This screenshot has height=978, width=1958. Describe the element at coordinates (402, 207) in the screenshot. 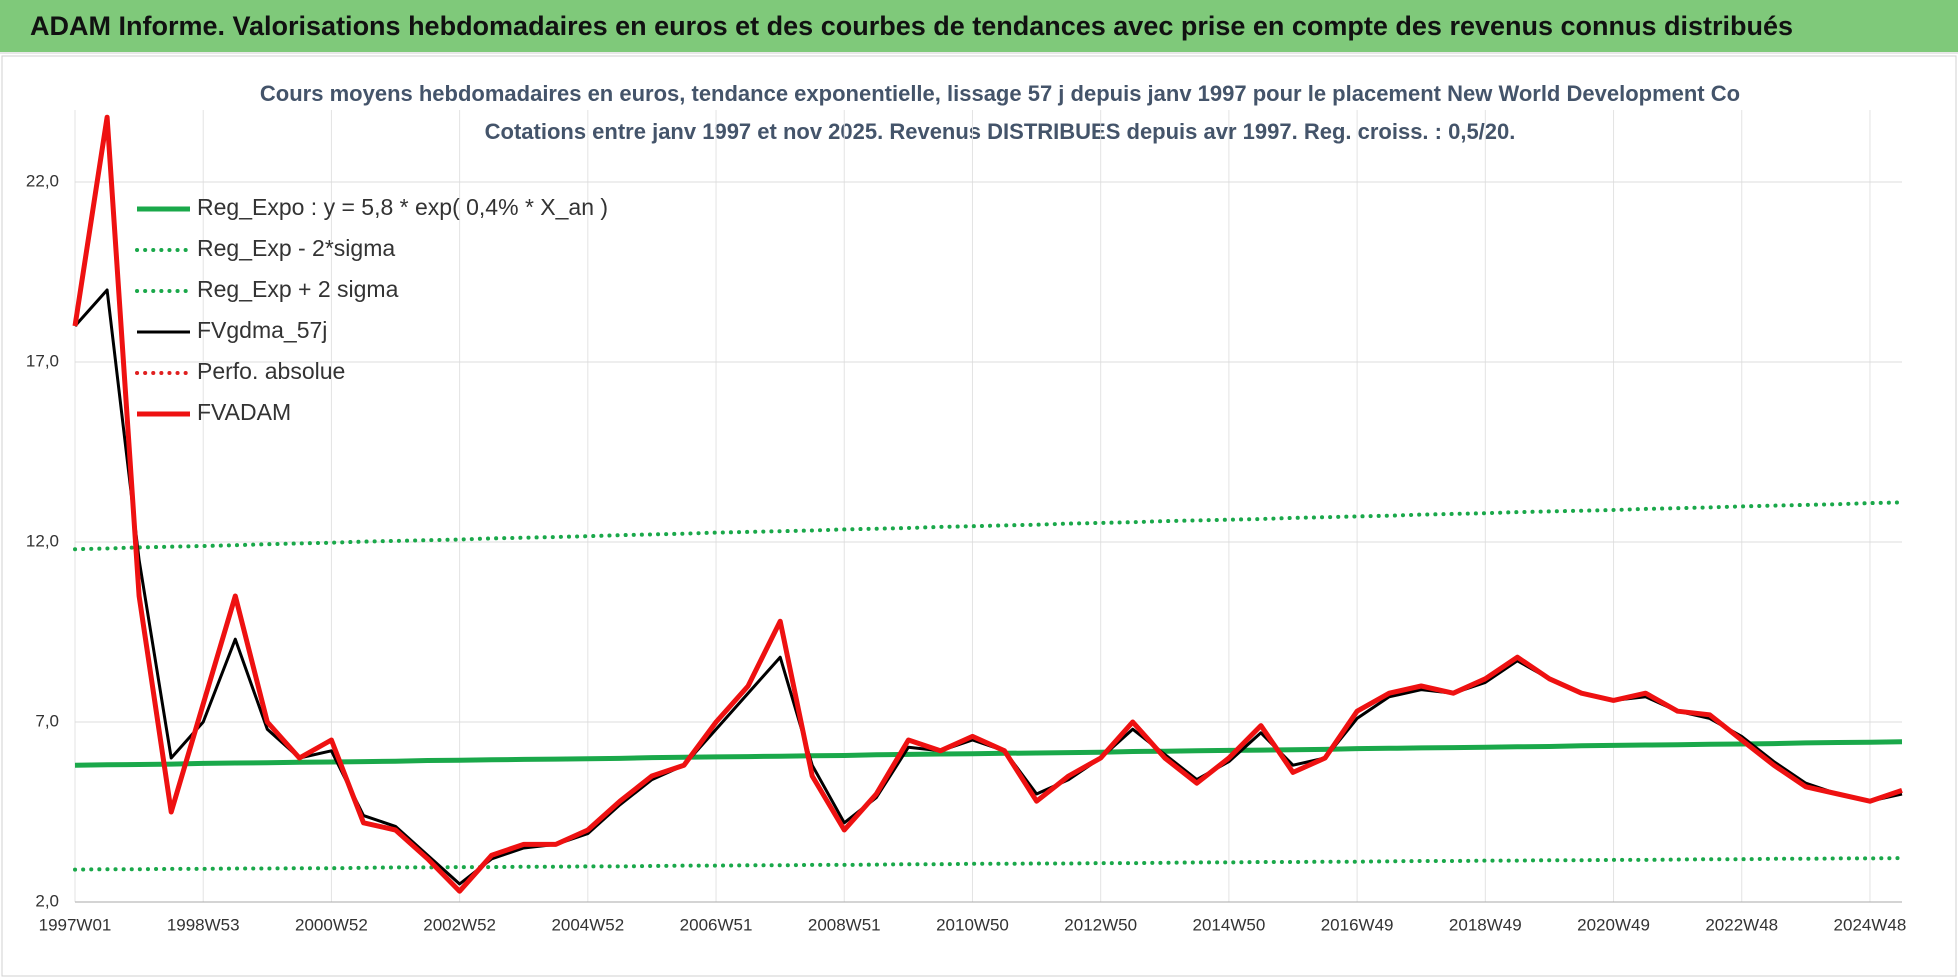

I see `legend-label: Reg_Expo : y = 5,8 * exp( 0,4% * X_an )` at that location.